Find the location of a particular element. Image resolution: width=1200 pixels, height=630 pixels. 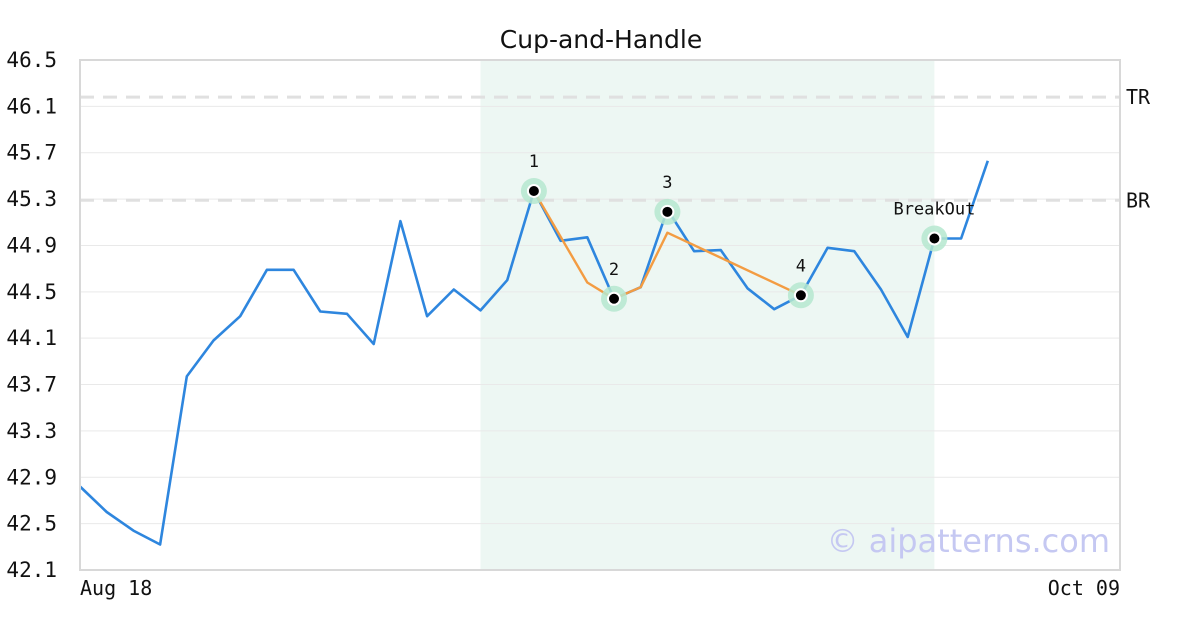

pattern-point-label: 3 is located at coordinates (667, 183).